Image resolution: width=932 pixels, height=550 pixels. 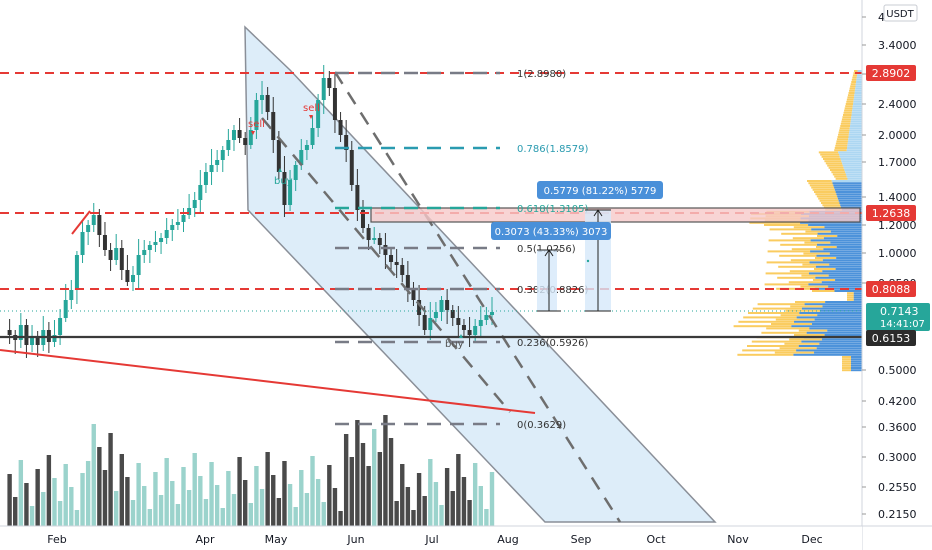 What do you see at coordinates (902, 324) in the screenshot?
I see `tag-countdown: 14:41:07` at bounding box center [902, 324].